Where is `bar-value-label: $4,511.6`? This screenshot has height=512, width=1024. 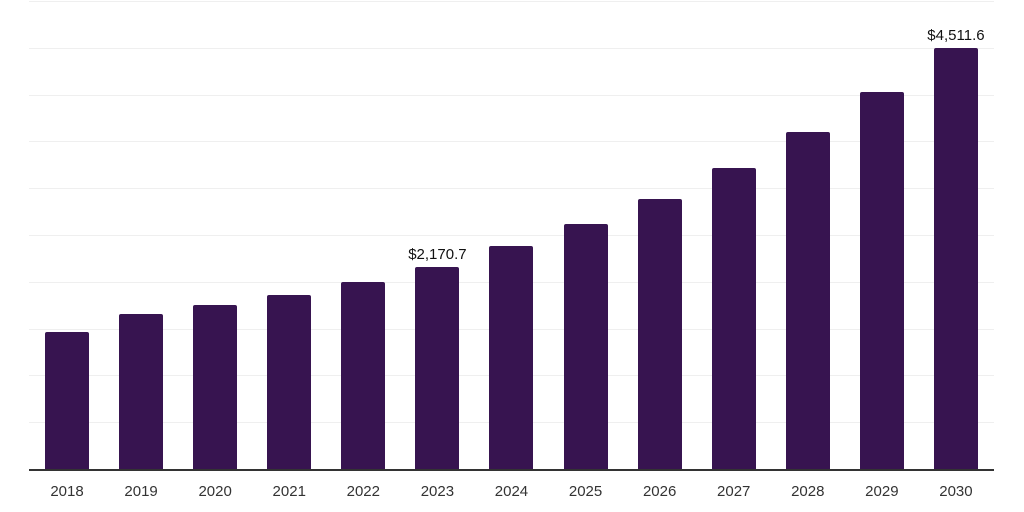 bar-value-label: $4,511.6 is located at coordinates (956, 35).